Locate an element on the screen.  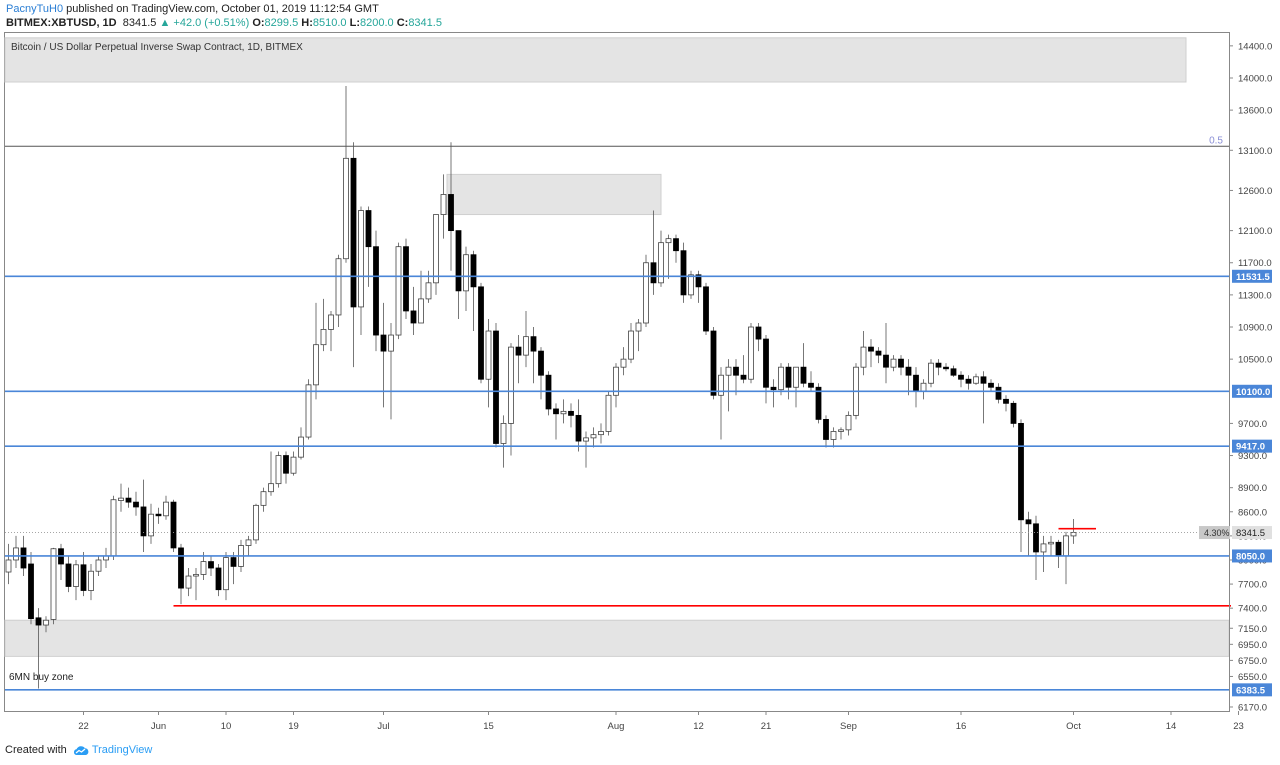
level-price-label: 11531.5 is located at coordinates (1253, 277).